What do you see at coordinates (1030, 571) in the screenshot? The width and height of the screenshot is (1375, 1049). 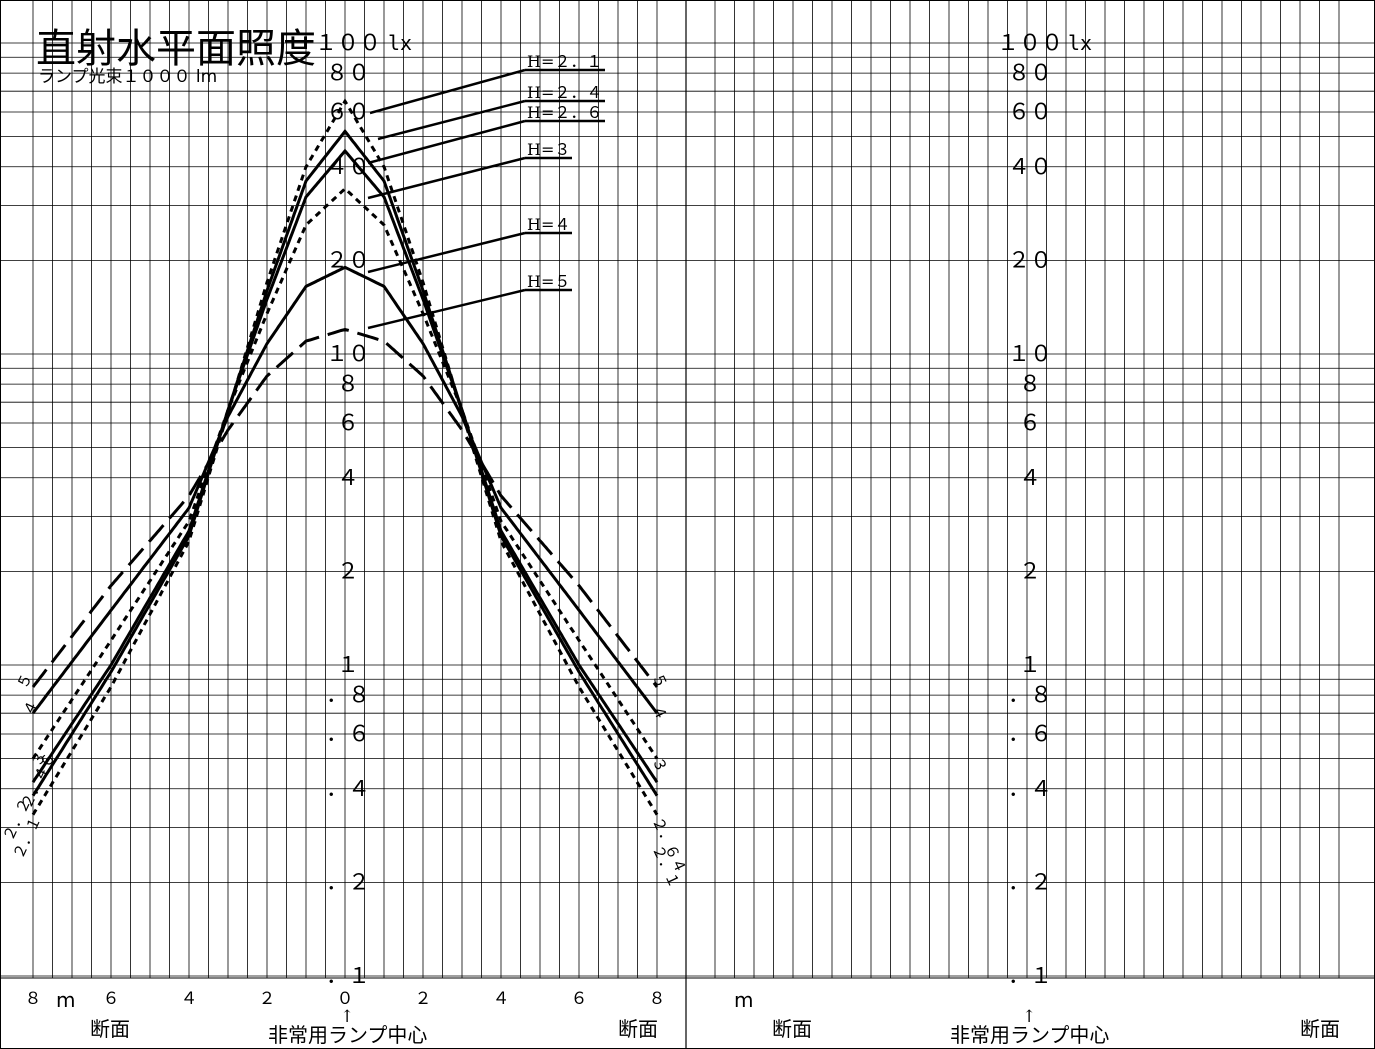 I see `y-tick-label-right: ２` at bounding box center [1030, 571].